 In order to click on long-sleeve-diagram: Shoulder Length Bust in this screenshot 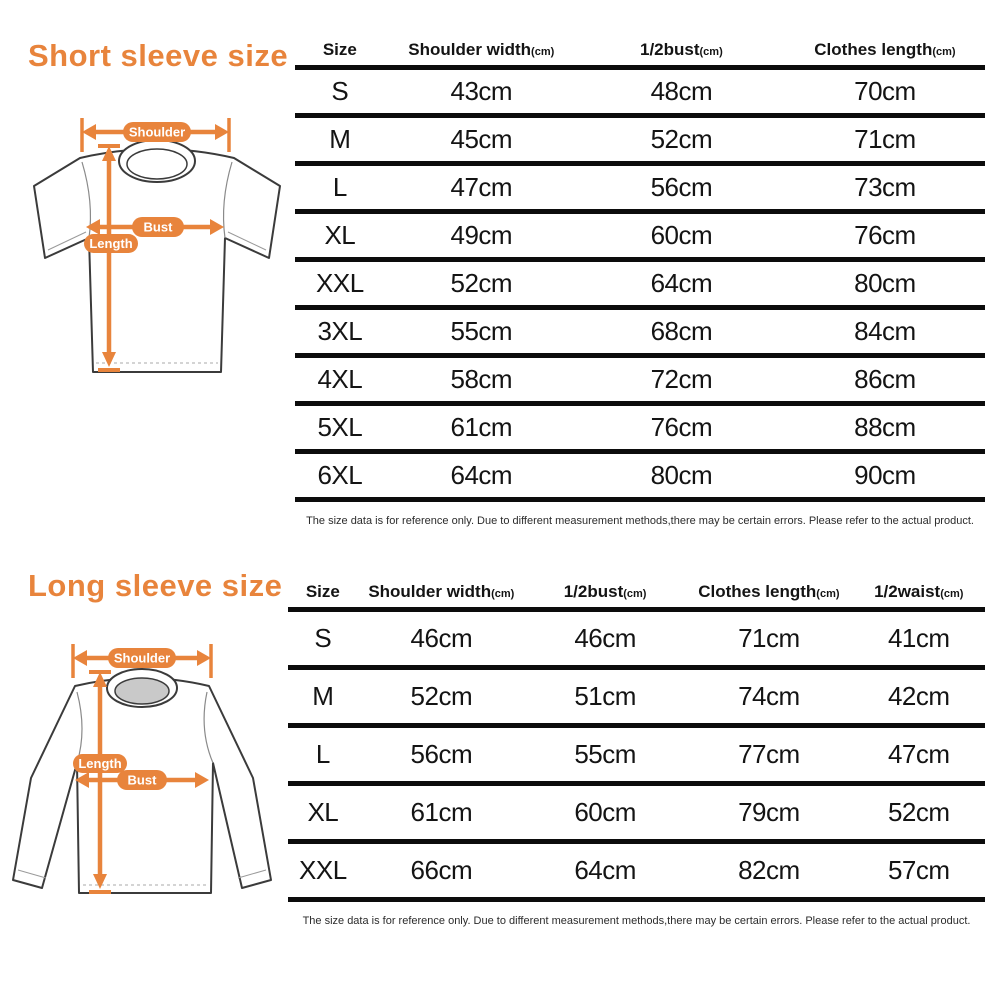, I will do `click(142, 769)`.